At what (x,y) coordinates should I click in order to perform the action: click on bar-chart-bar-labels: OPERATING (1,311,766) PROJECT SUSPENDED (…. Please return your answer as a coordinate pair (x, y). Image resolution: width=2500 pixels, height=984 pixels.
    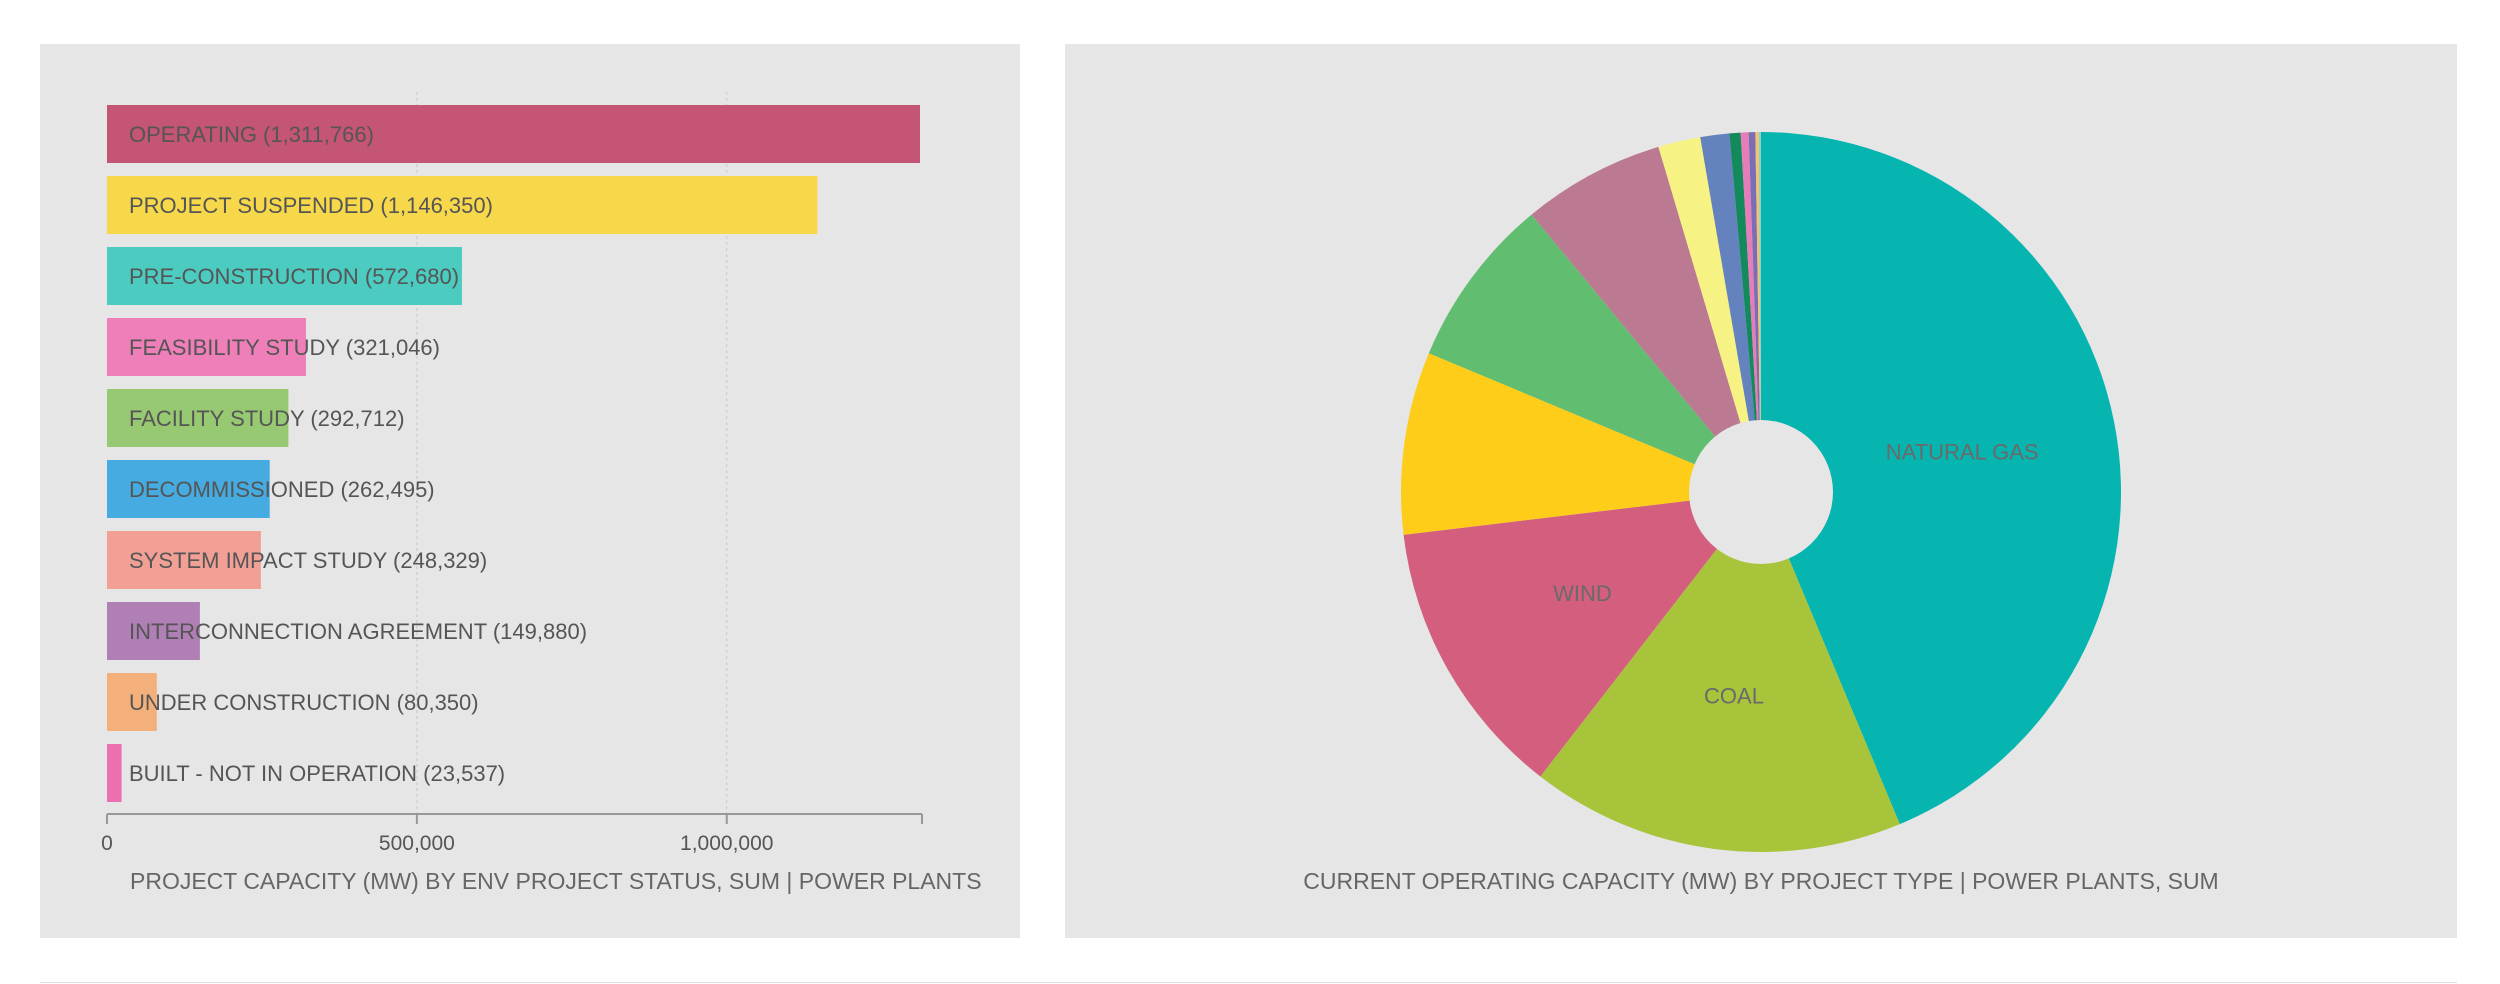
    Looking at the image, I should click on (358, 454).